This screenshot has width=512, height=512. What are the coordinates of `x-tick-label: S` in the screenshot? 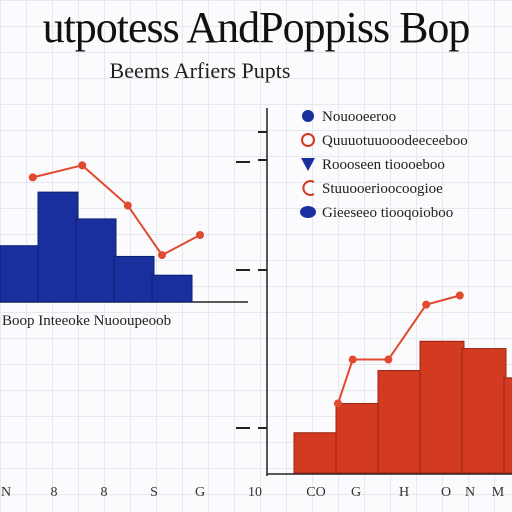 It's located at (154, 492).